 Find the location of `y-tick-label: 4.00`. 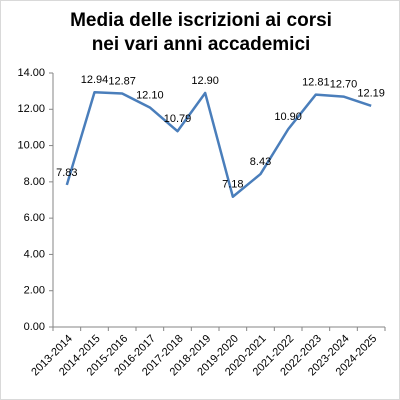

y-tick-label: 4.00 is located at coordinates (34, 254).